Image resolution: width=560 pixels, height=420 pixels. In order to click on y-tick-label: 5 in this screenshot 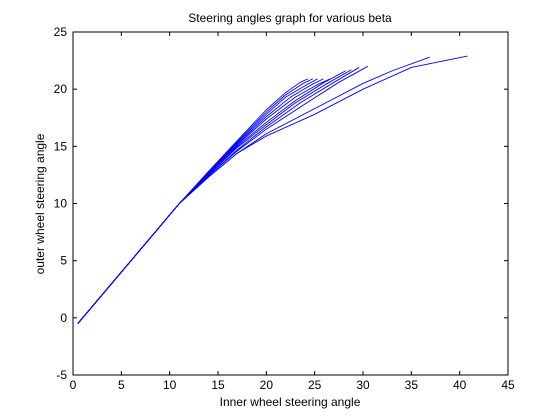, I will do `click(63, 261)`.